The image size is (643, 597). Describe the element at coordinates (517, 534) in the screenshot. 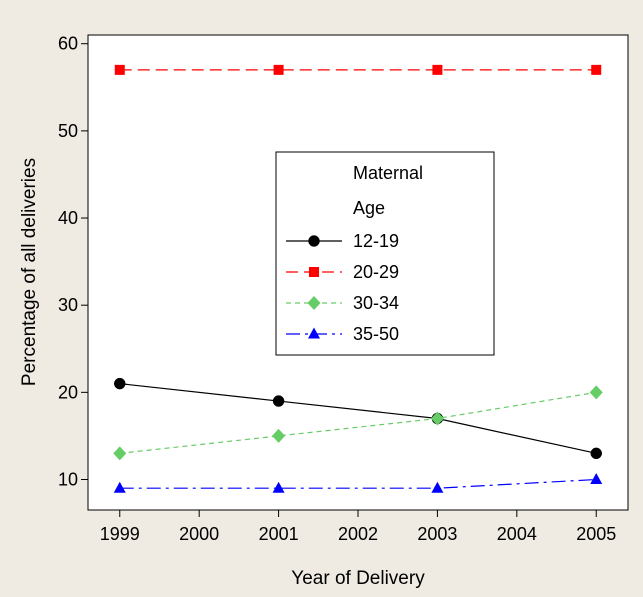

I see `x-tick-label: 2004` at that location.